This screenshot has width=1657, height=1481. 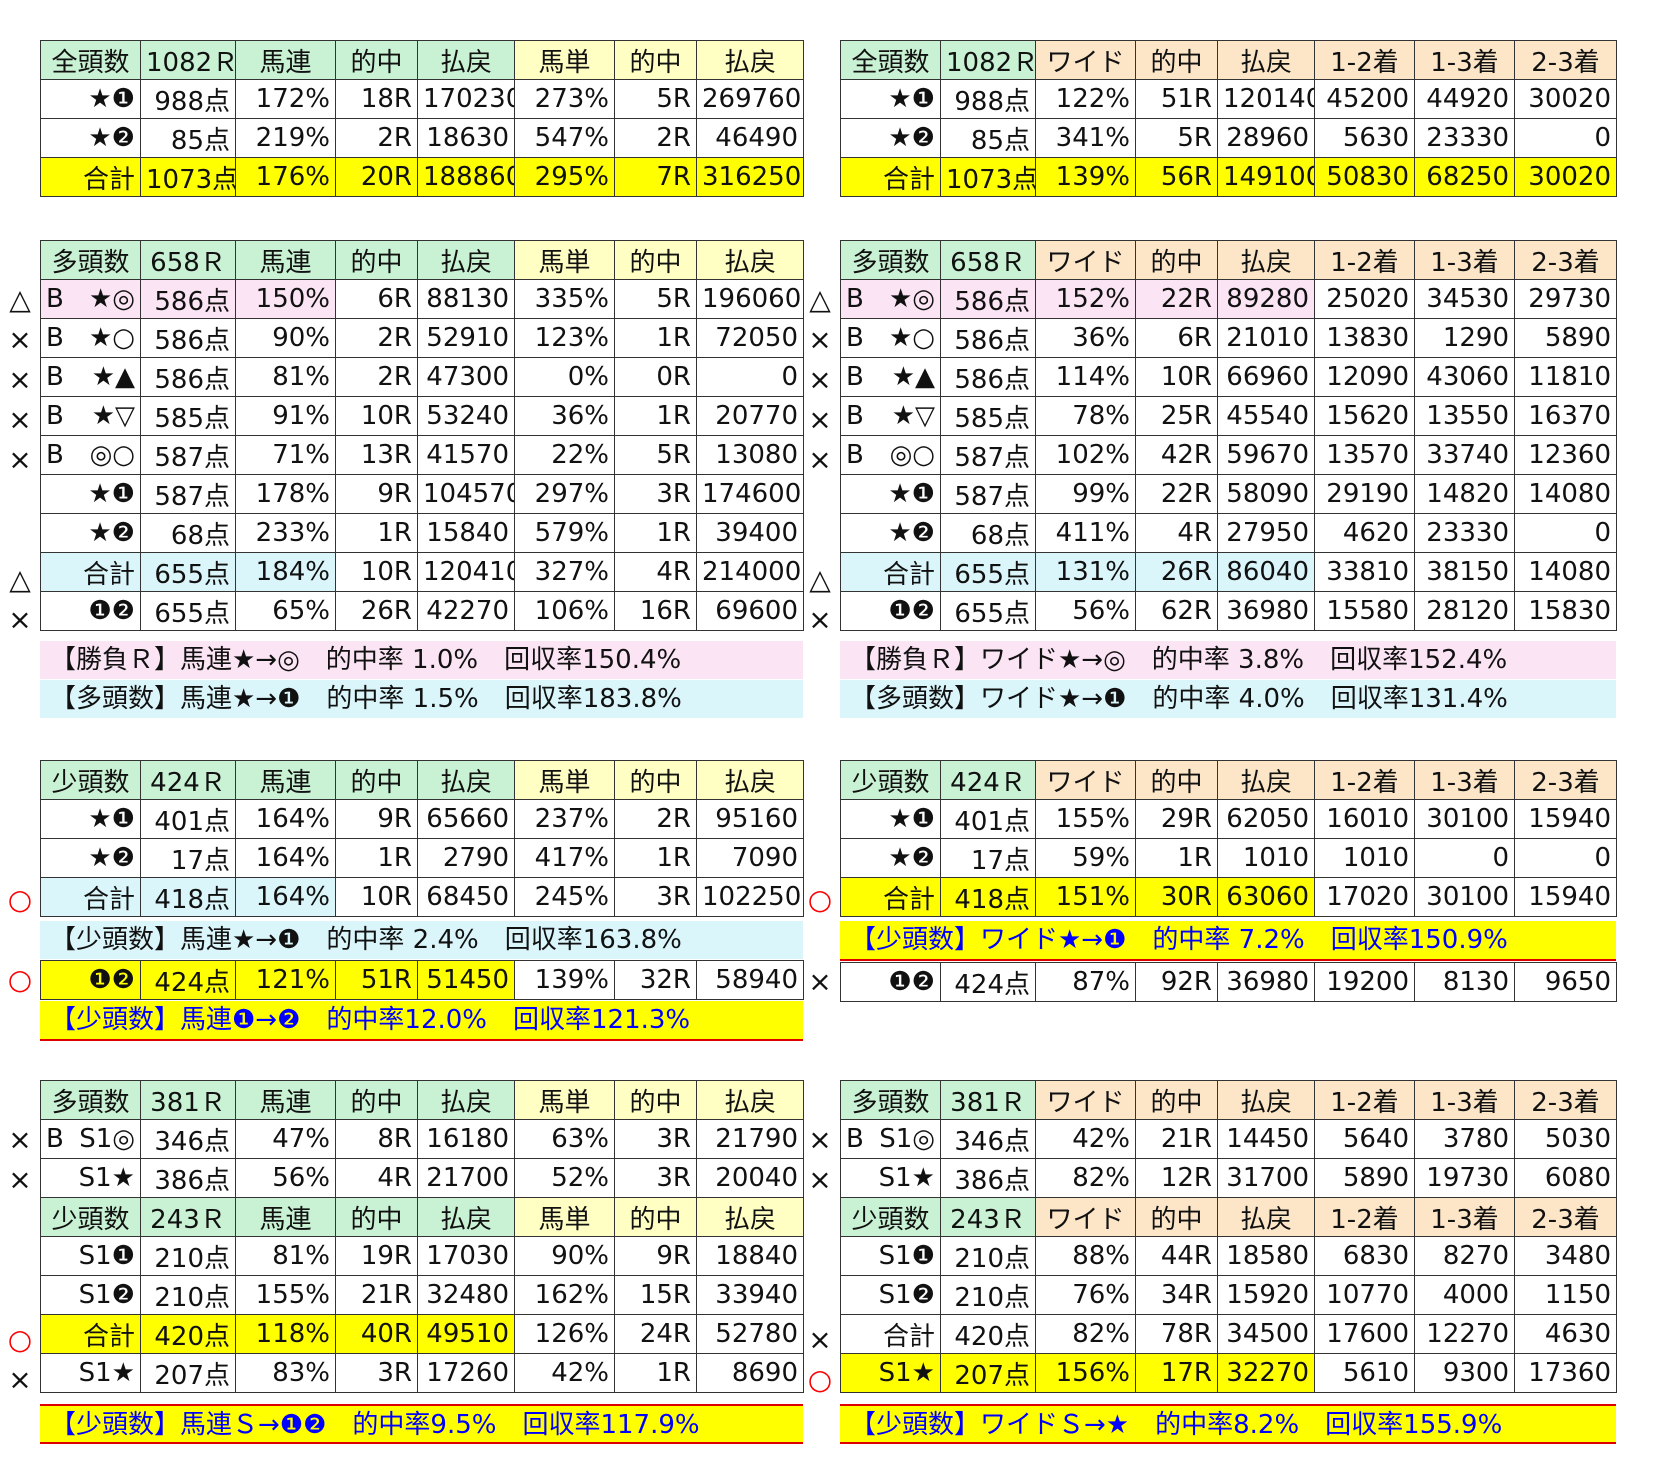 I want to click on row-label-text: S1◎, so click(x=107, y=1139).